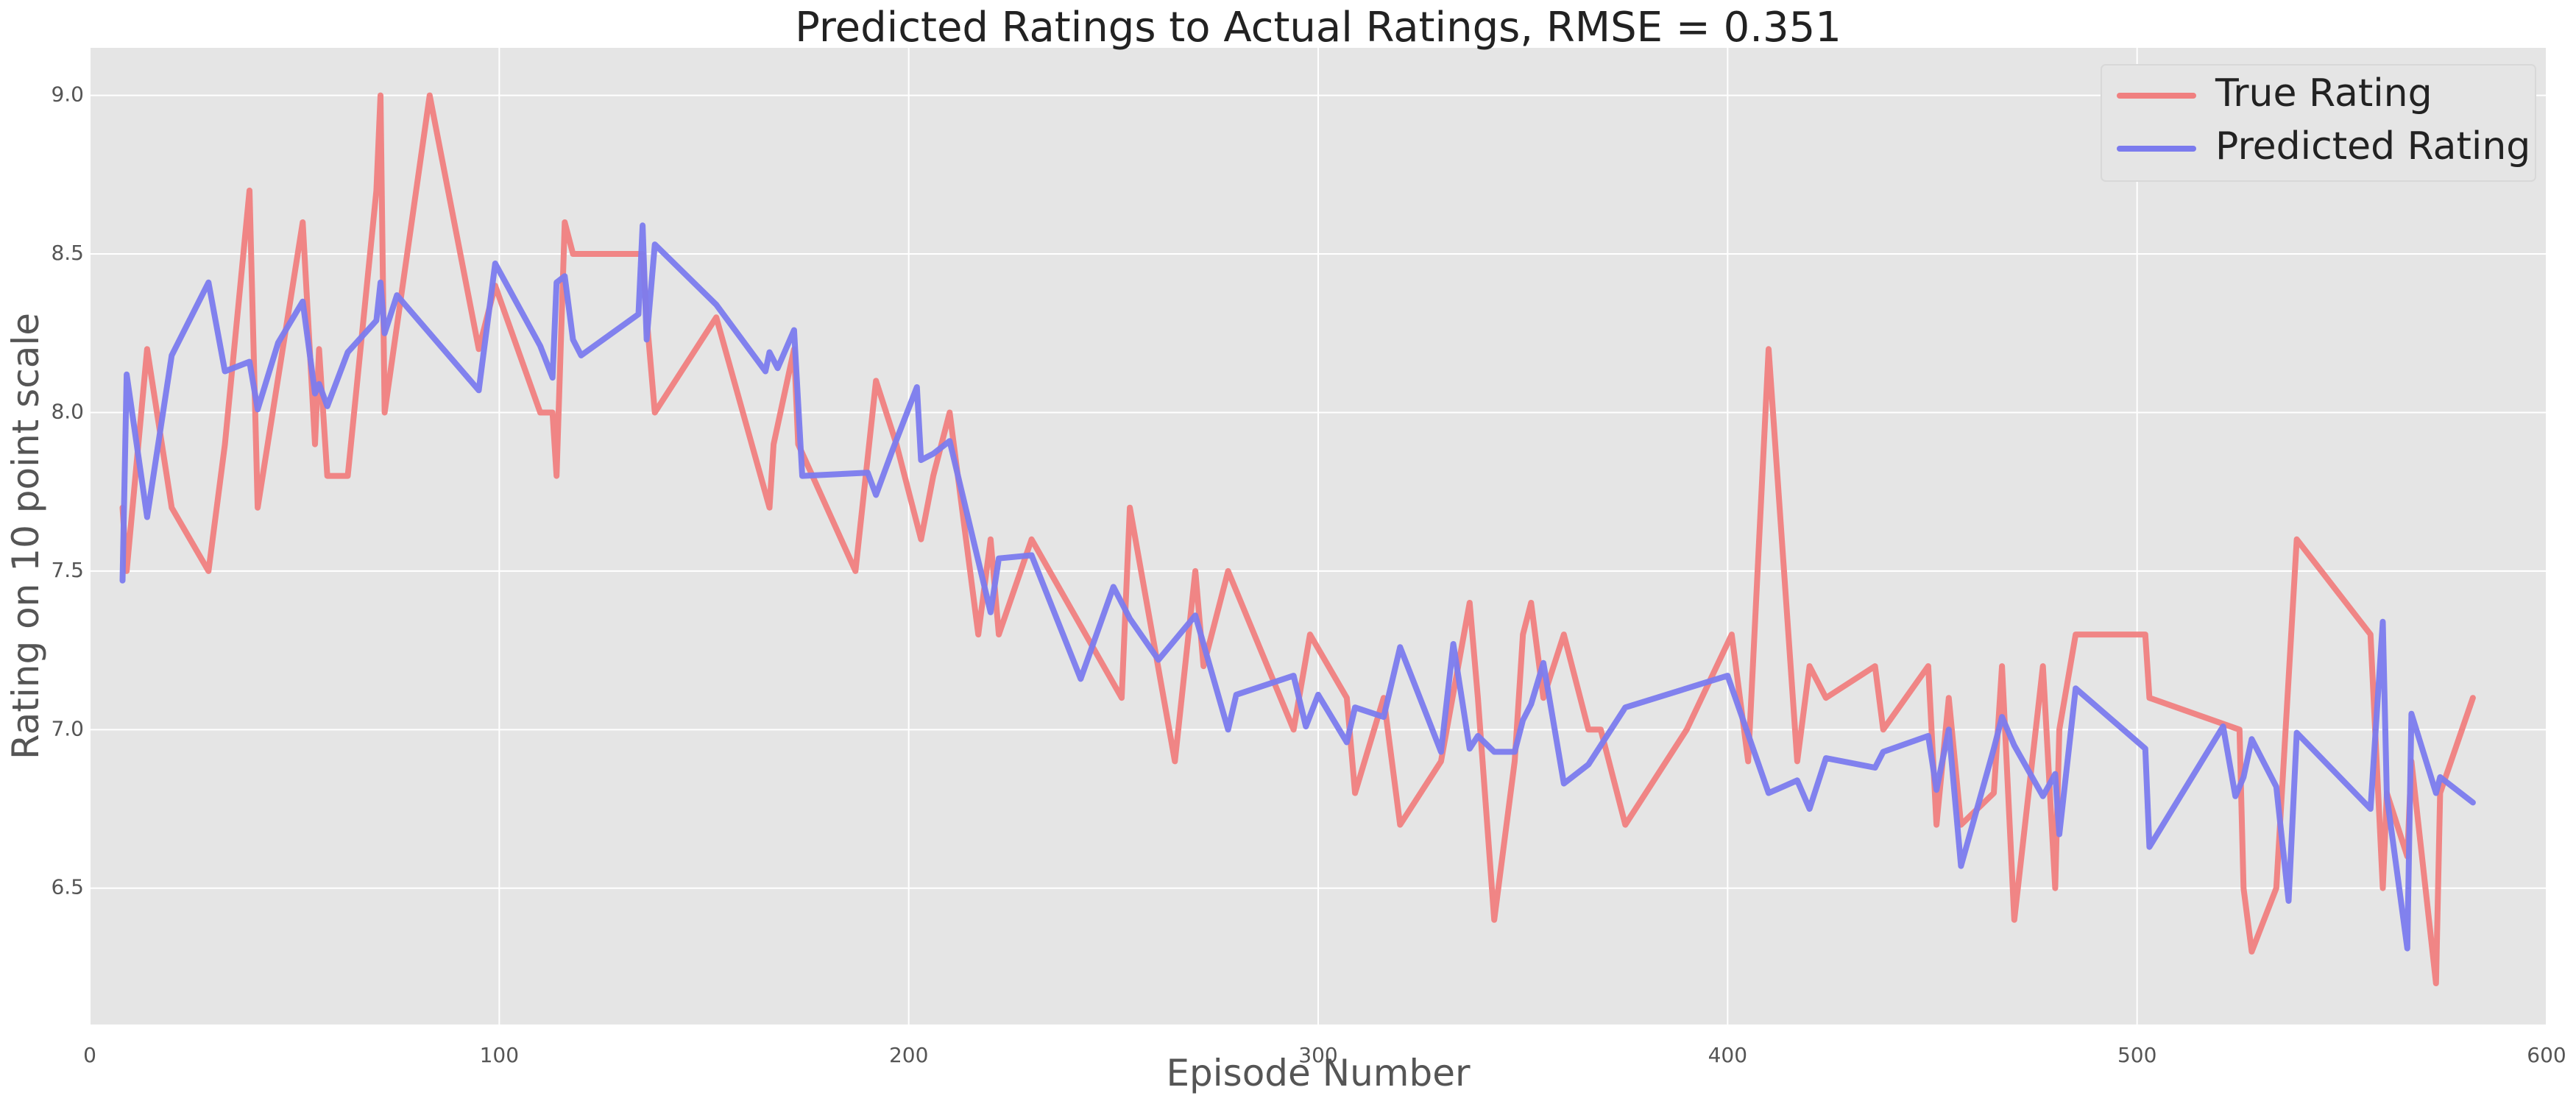  What do you see at coordinates (1317, 1055) in the screenshot?
I see `x-tick-label: 300` at bounding box center [1317, 1055].